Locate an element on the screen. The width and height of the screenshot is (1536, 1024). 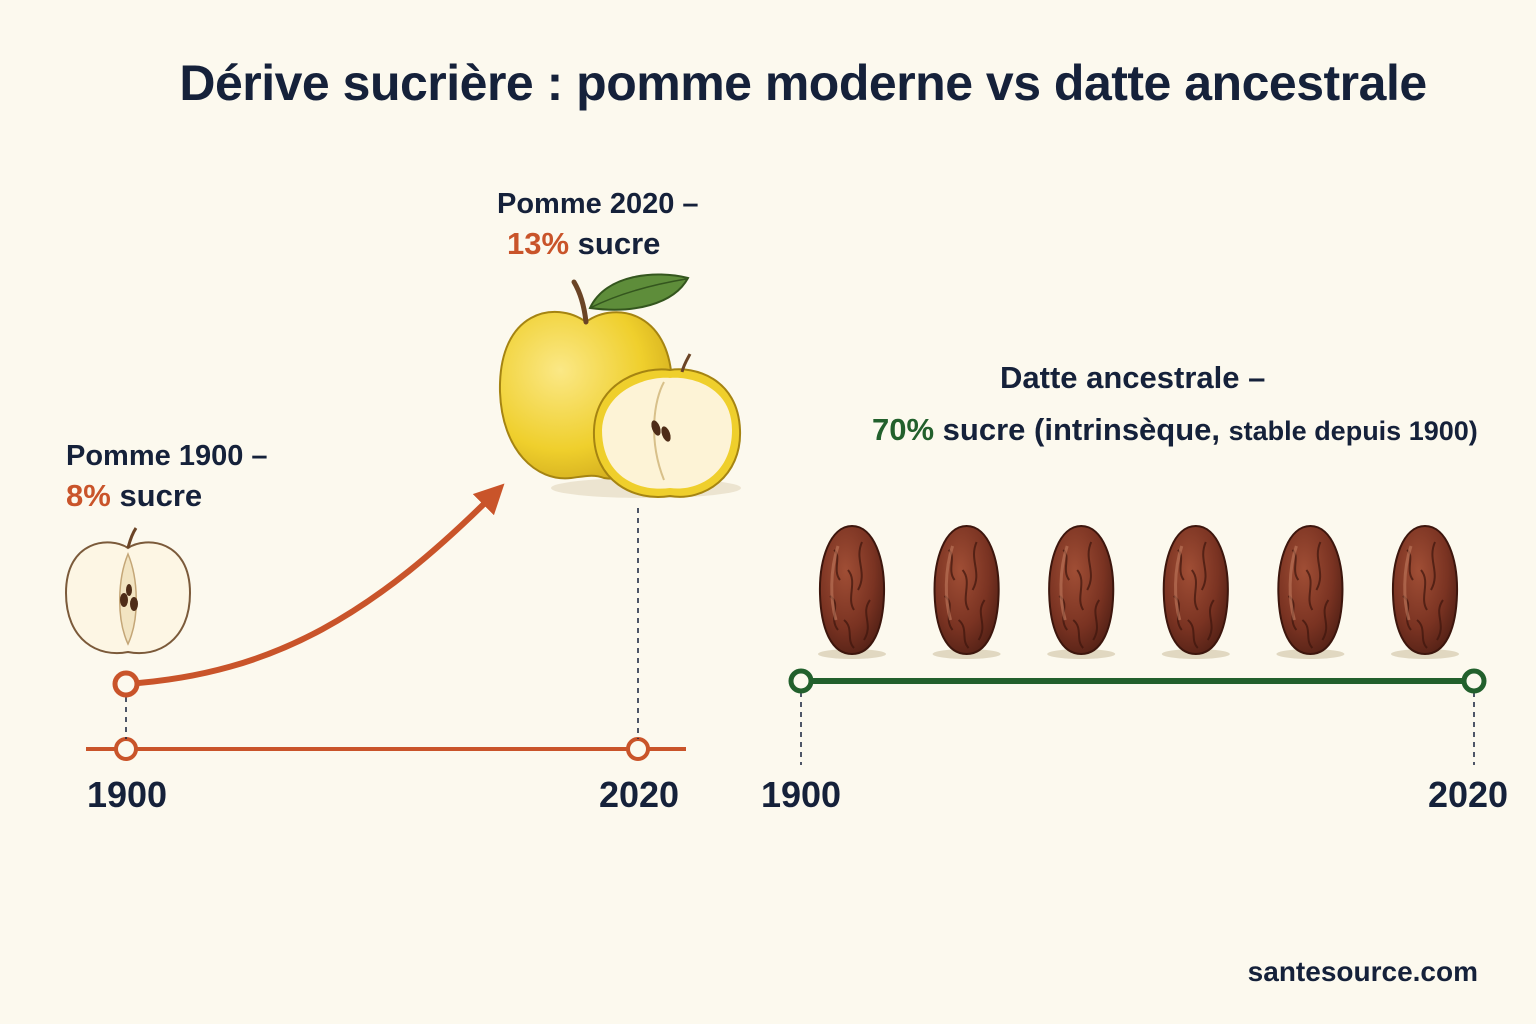
apple-1900-value: 8% is located at coordinates (88, 495).